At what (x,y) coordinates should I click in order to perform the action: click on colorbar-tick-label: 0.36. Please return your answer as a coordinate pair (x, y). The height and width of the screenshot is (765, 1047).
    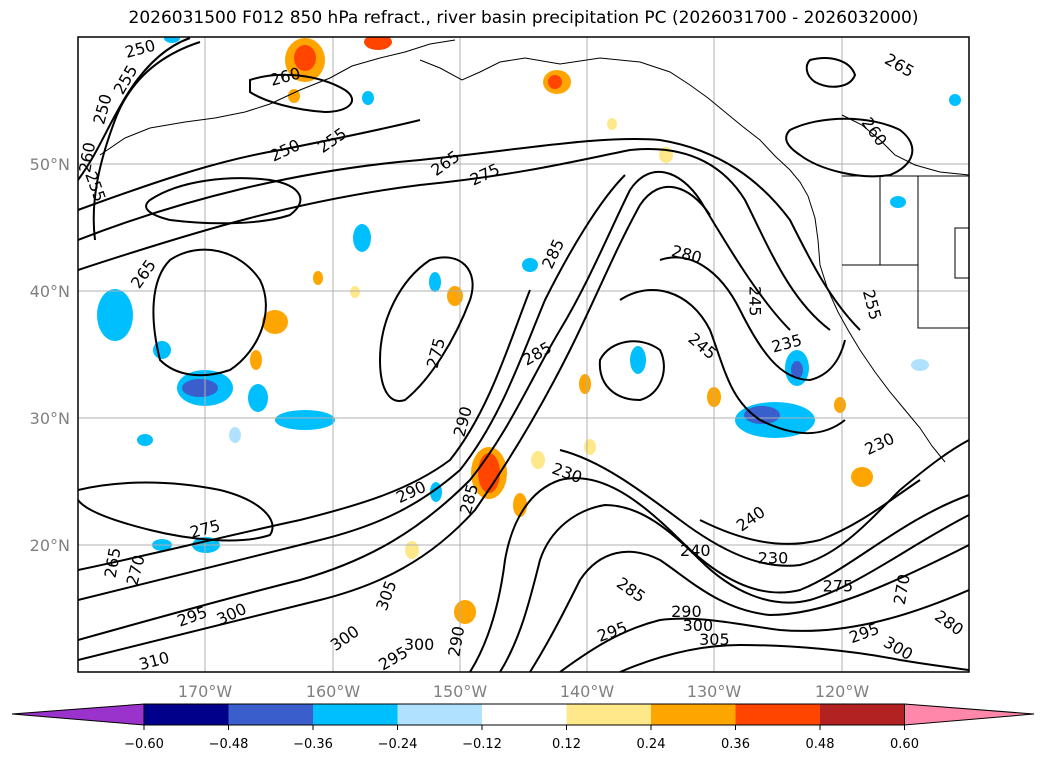
    Looking at the image, I should click on (735, 744).